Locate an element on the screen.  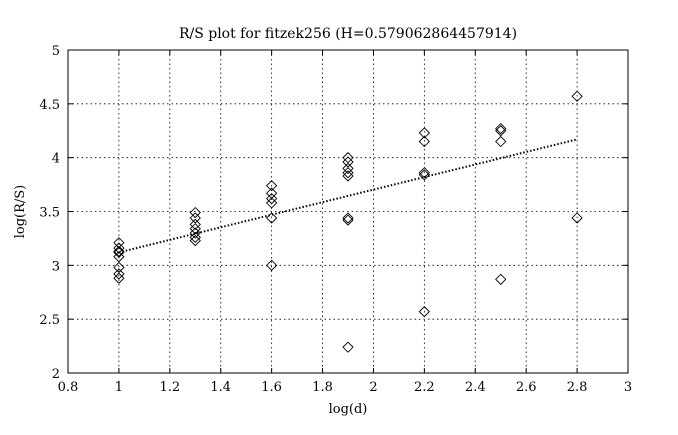
y-tick-label: 4 is located at coordinates (56, 159).